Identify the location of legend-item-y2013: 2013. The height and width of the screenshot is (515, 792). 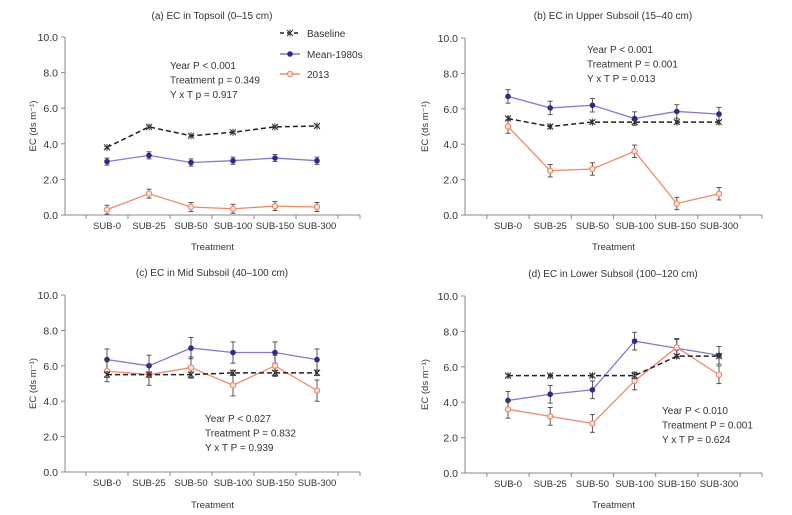
(305, 75).